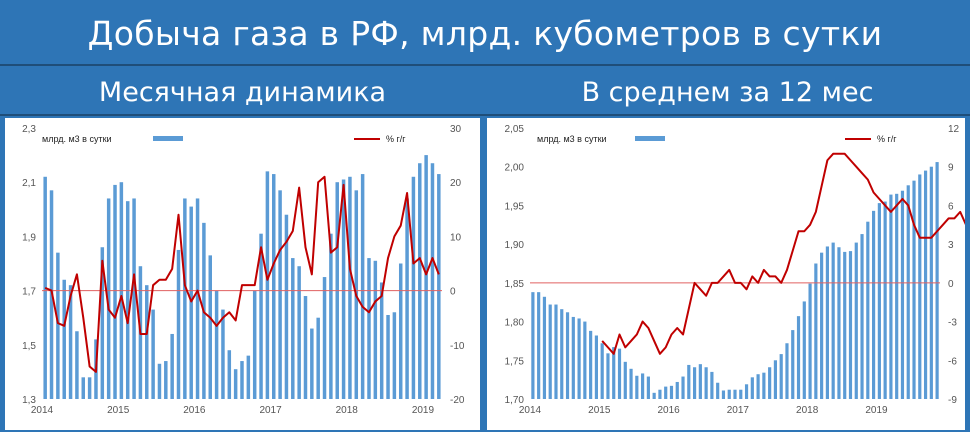  What do you see at coordinates (423, 410) in the screenshot?
I see `x-tick-label: 2019` at bounding box center [423, 410].